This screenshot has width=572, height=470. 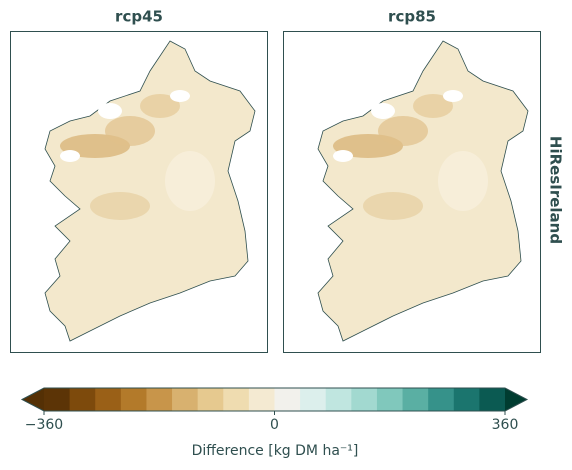 I want to click on row-label: HiResIreland, so click(x=556, y=190).